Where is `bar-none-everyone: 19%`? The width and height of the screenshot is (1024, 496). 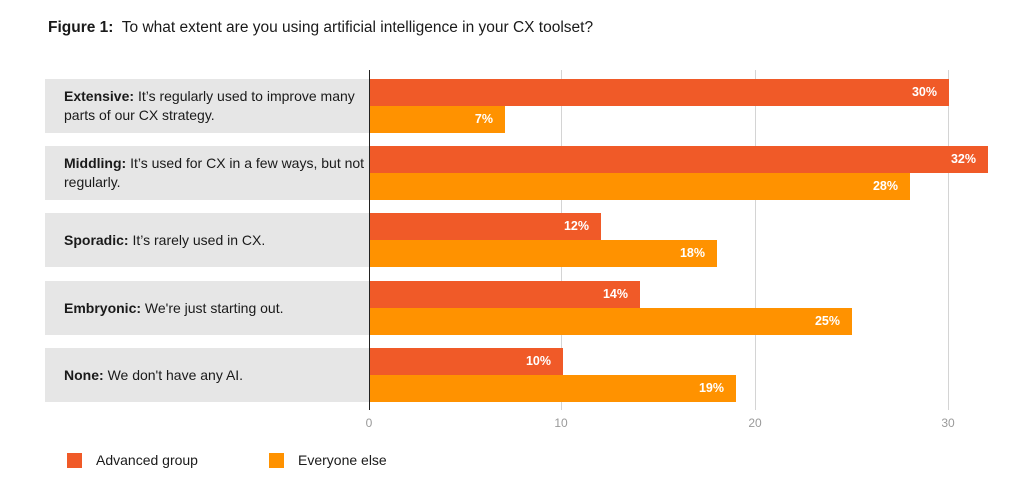
bar-none-everyone: 19% is located at coordinates (553, 388).